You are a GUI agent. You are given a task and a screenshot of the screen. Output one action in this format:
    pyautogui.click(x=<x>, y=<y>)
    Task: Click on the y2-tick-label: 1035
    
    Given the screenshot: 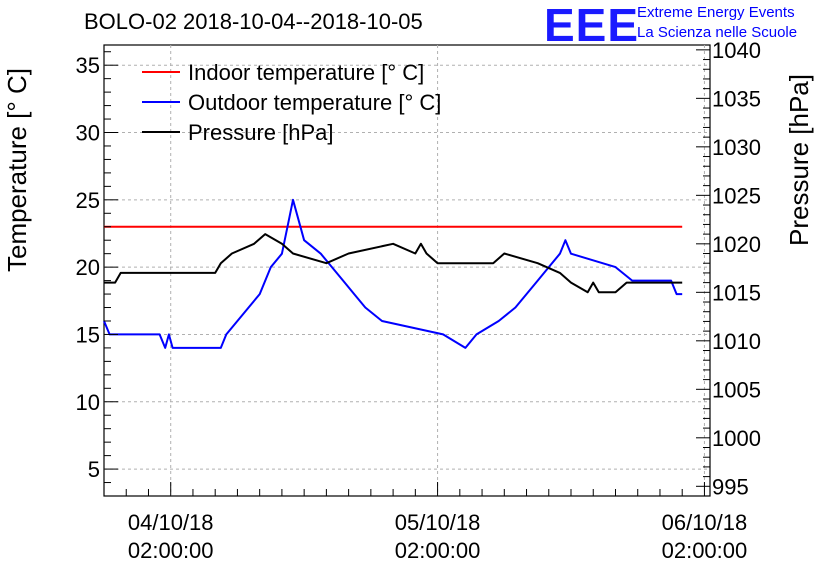 What is the action you would take?
    pyautogui.click(x=736, y=98)
    